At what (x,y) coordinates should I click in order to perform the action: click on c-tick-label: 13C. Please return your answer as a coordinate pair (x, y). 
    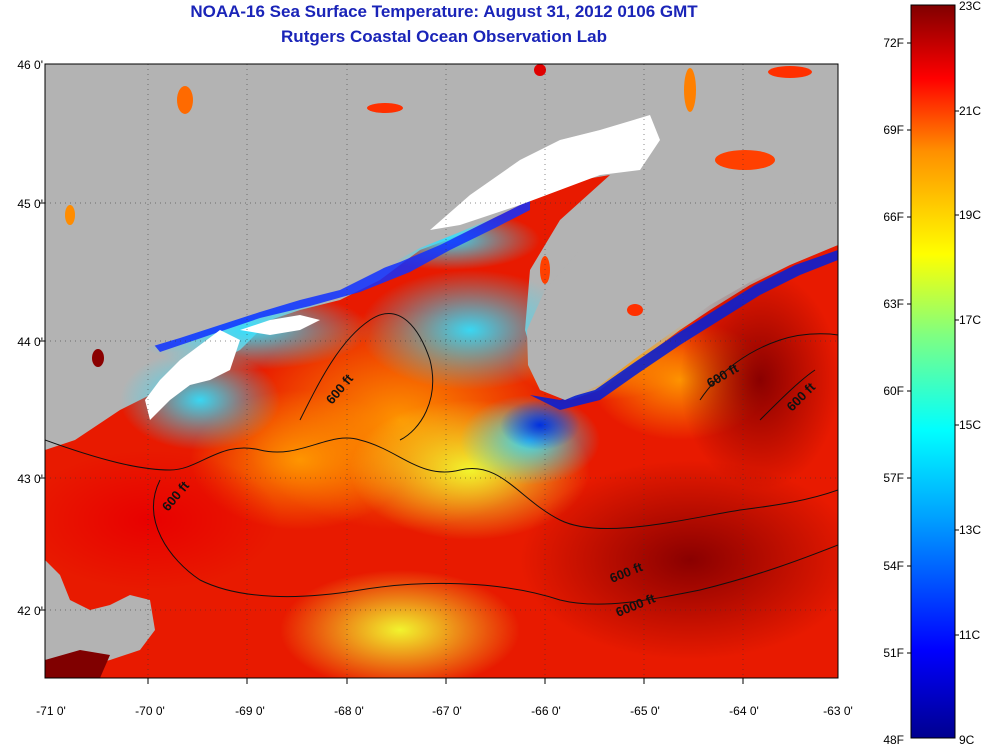
    Looking at the image, I should click on (970, 530).